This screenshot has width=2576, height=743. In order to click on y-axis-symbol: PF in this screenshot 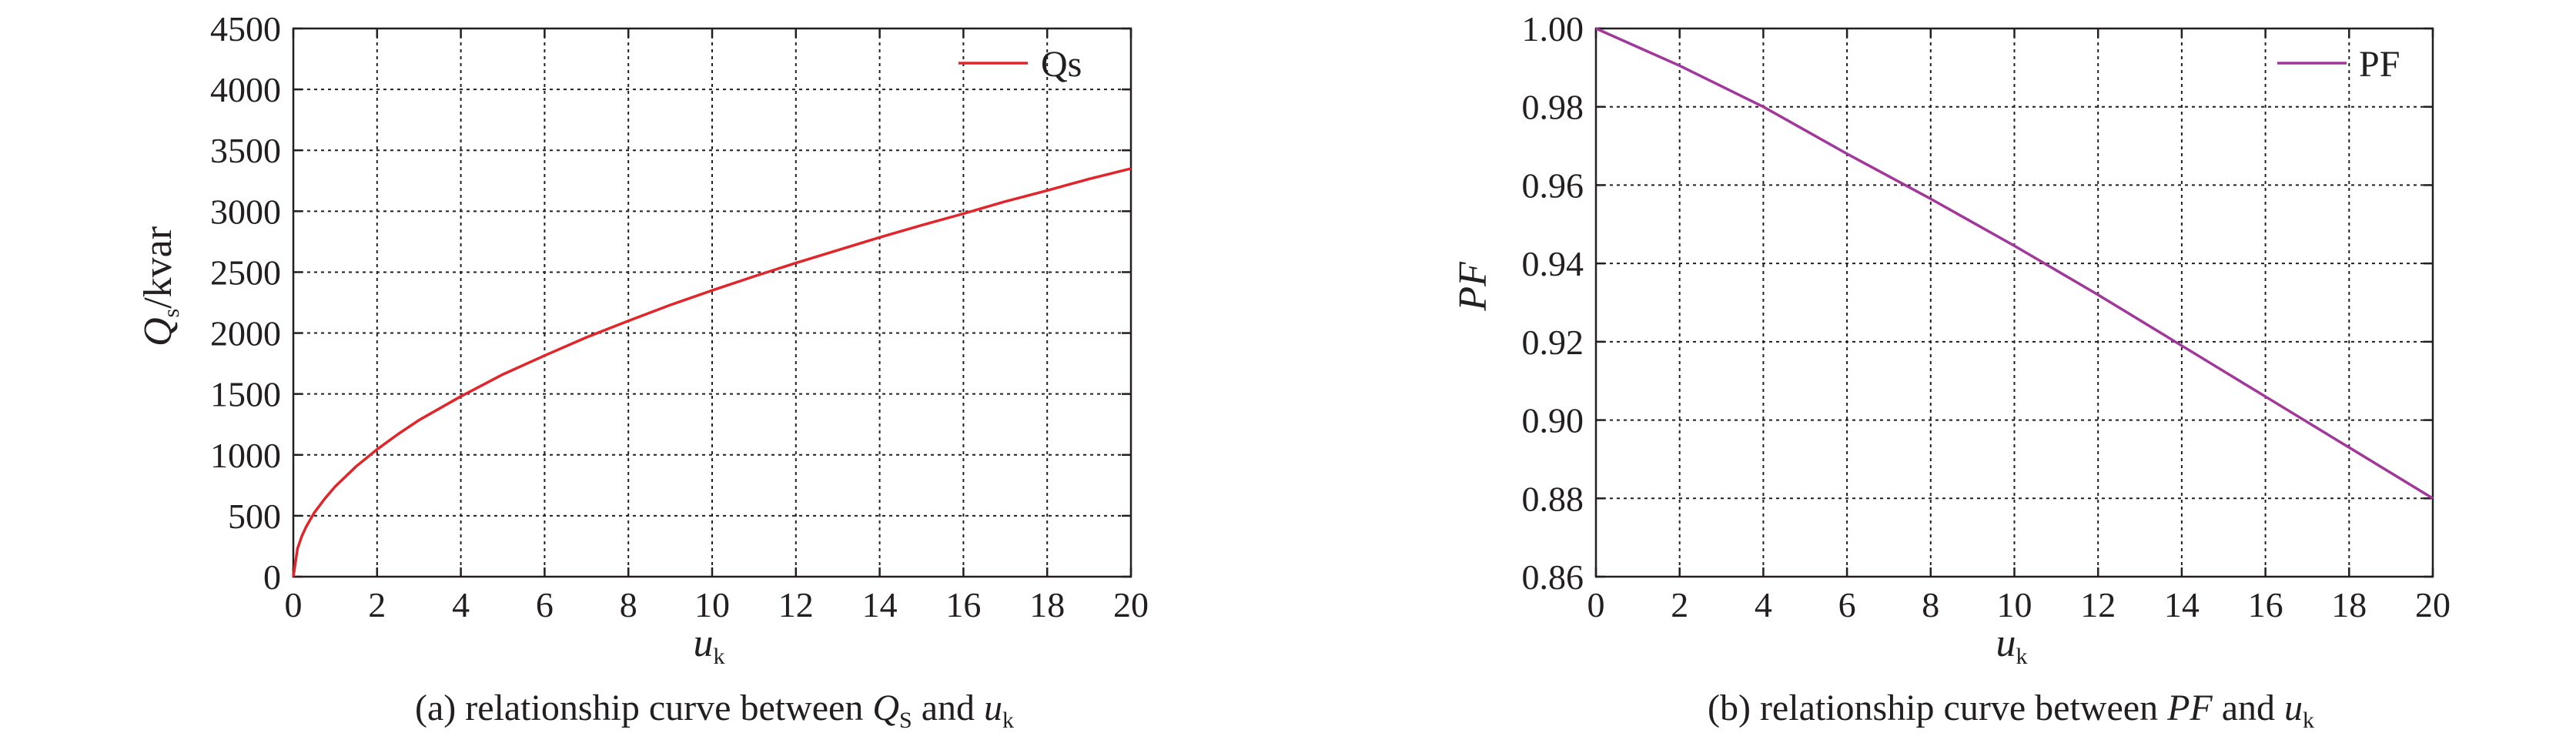, I will do `click(1473, 286)`.